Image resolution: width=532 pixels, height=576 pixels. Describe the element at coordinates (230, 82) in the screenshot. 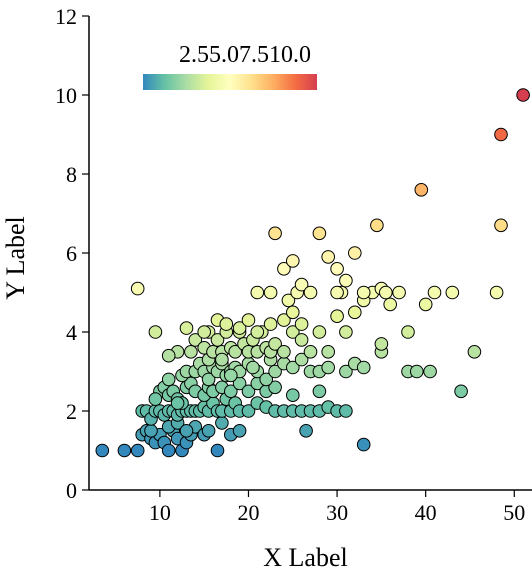

I see `colorbar-gradient` at that location.